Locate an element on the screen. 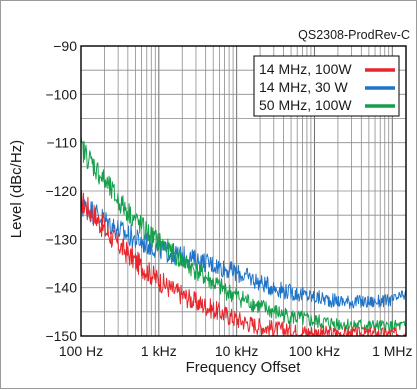 This screenshot has height=390, width=417. y-tick-label: −130 is located at coordinates (61, 239).